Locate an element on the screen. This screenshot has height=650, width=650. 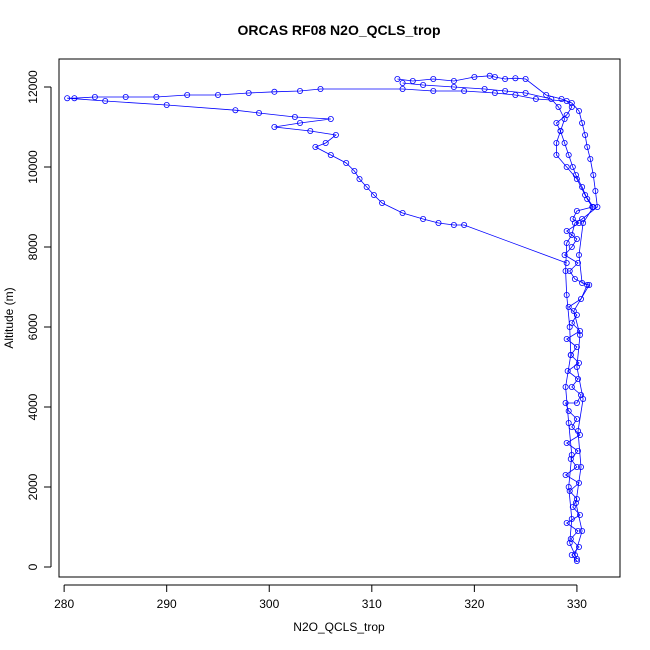
y-tick-label: 10000 is located at coordinates (33, 167).